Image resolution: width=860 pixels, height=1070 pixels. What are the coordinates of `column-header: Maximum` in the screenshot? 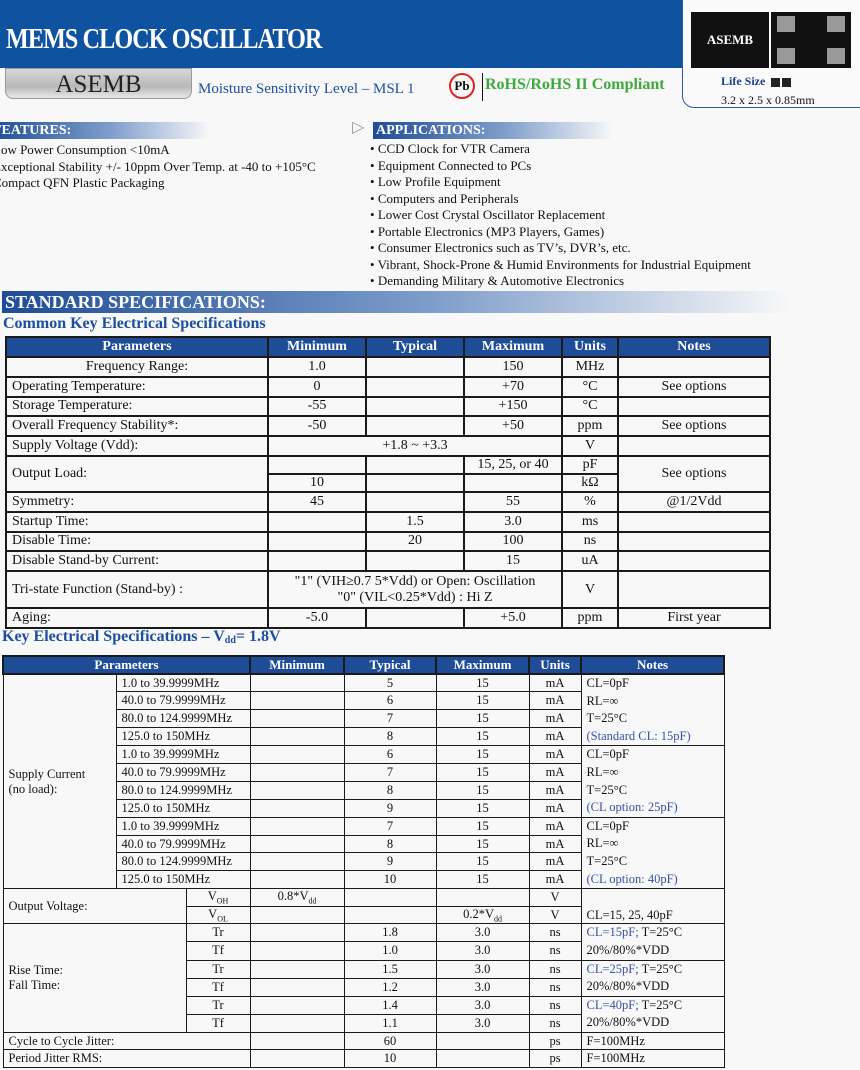 It's located at (513, 347).